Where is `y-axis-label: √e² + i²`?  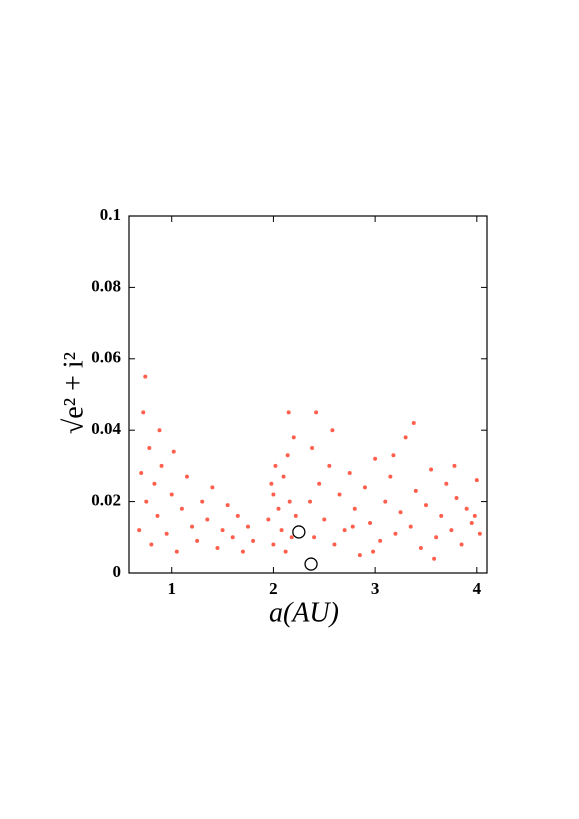 y-axis-label: √e² + i² is located at coordinates (73, 393).